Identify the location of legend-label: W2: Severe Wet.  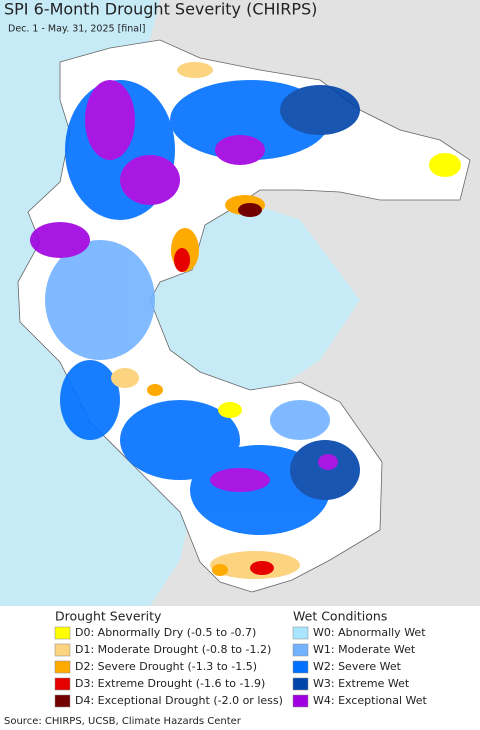
(357, 666).